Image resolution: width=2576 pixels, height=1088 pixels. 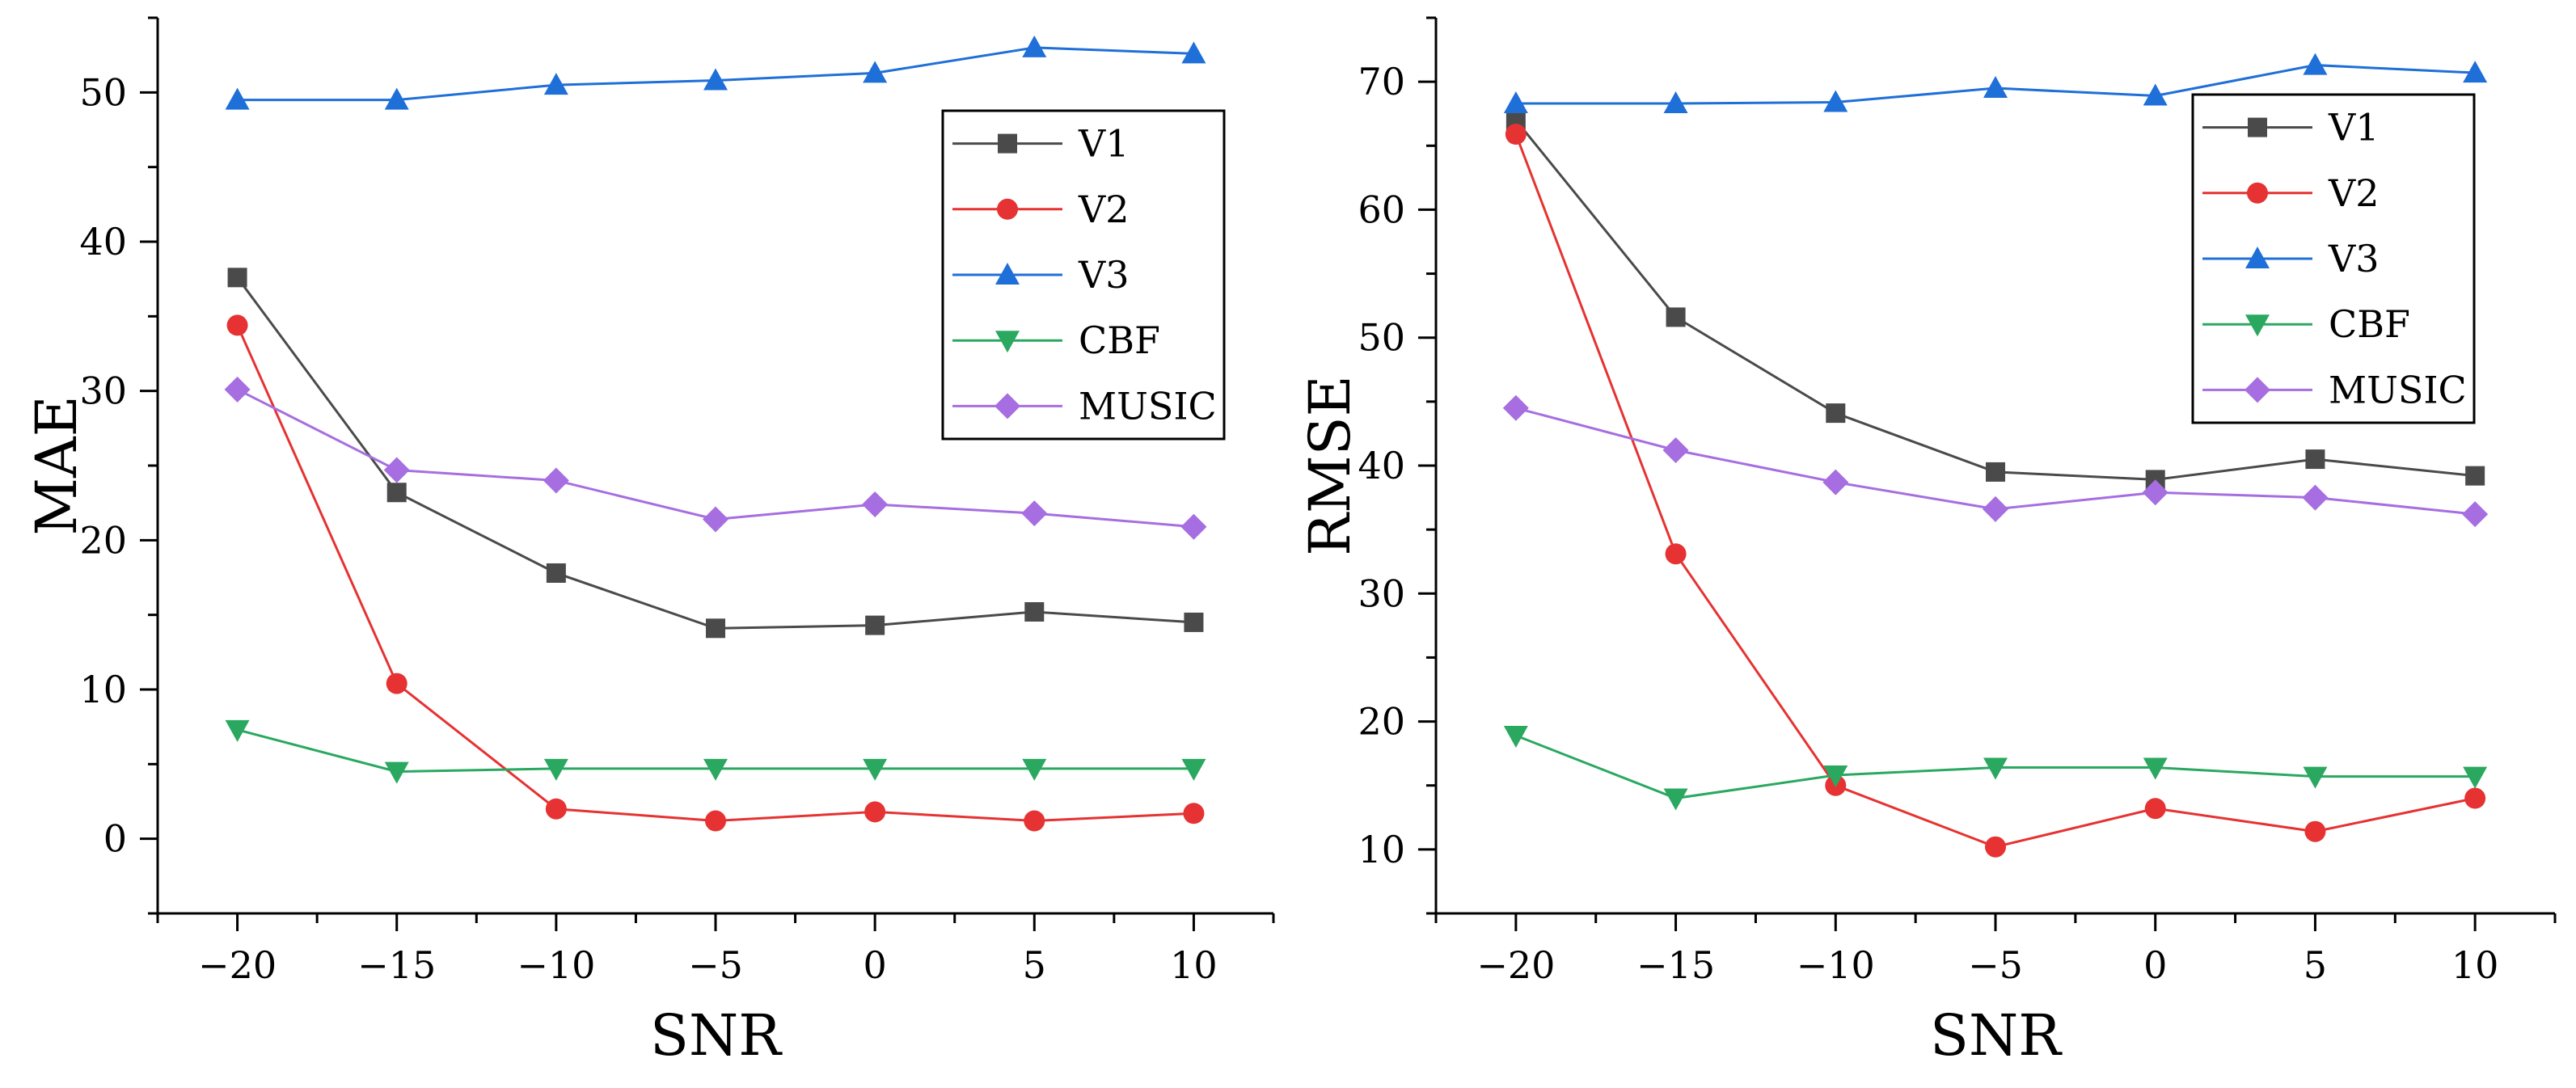 I want to click on legend-label-v3: V3, so click(x=1104, y=275).